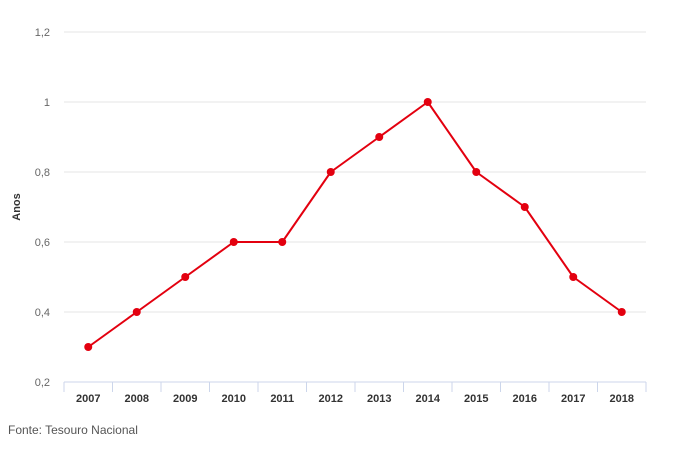 The height and width of the screenshot is (462, 695). Describe the element at coordinates (379, 399) in the screenshot. I see `x-tick-label: 2013` at that location.